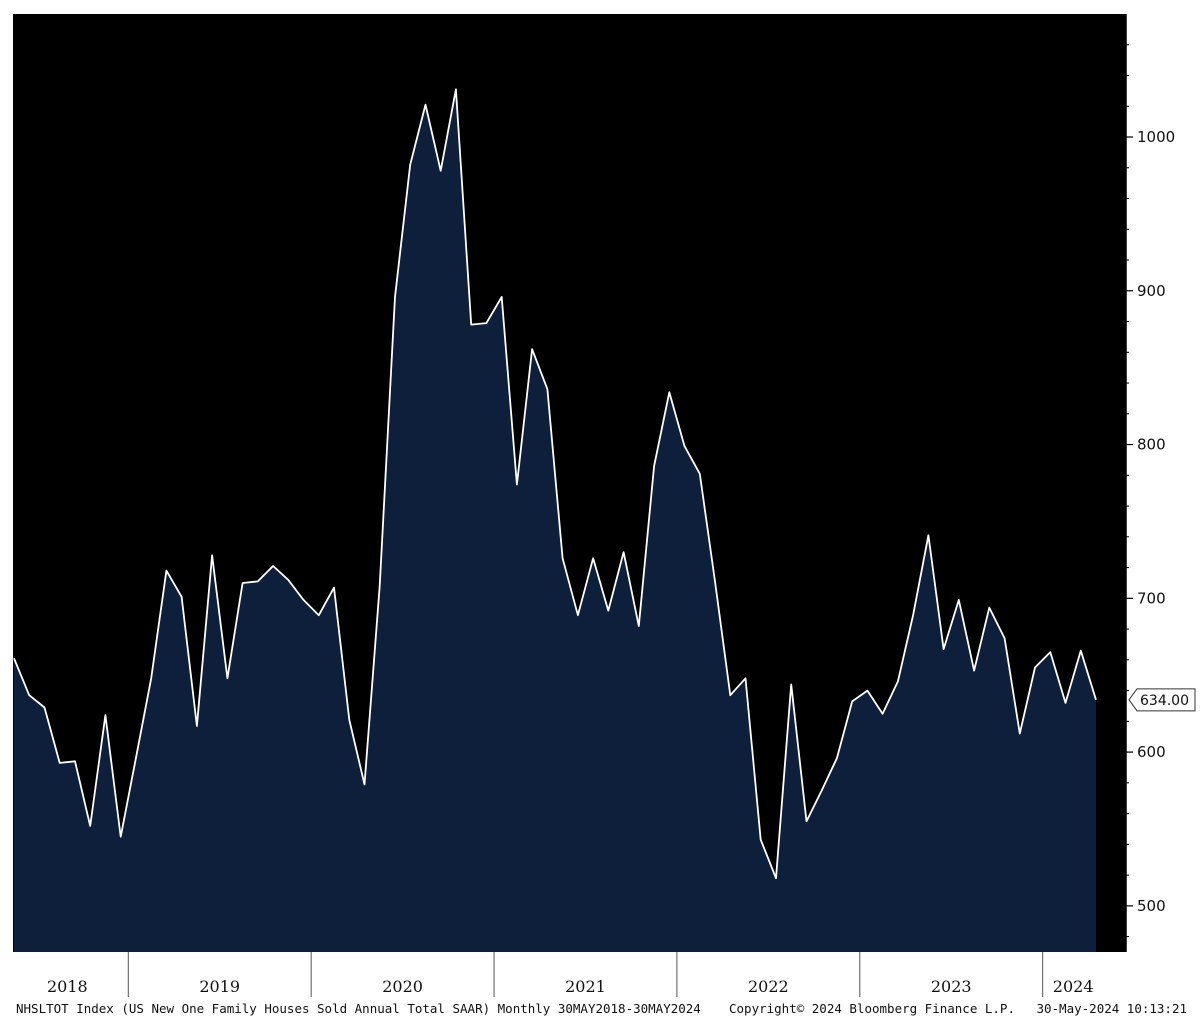 The width and height of the screenshot is (1200, 1033). I want to click on year-label-2020: 2020, so click(402, 986).